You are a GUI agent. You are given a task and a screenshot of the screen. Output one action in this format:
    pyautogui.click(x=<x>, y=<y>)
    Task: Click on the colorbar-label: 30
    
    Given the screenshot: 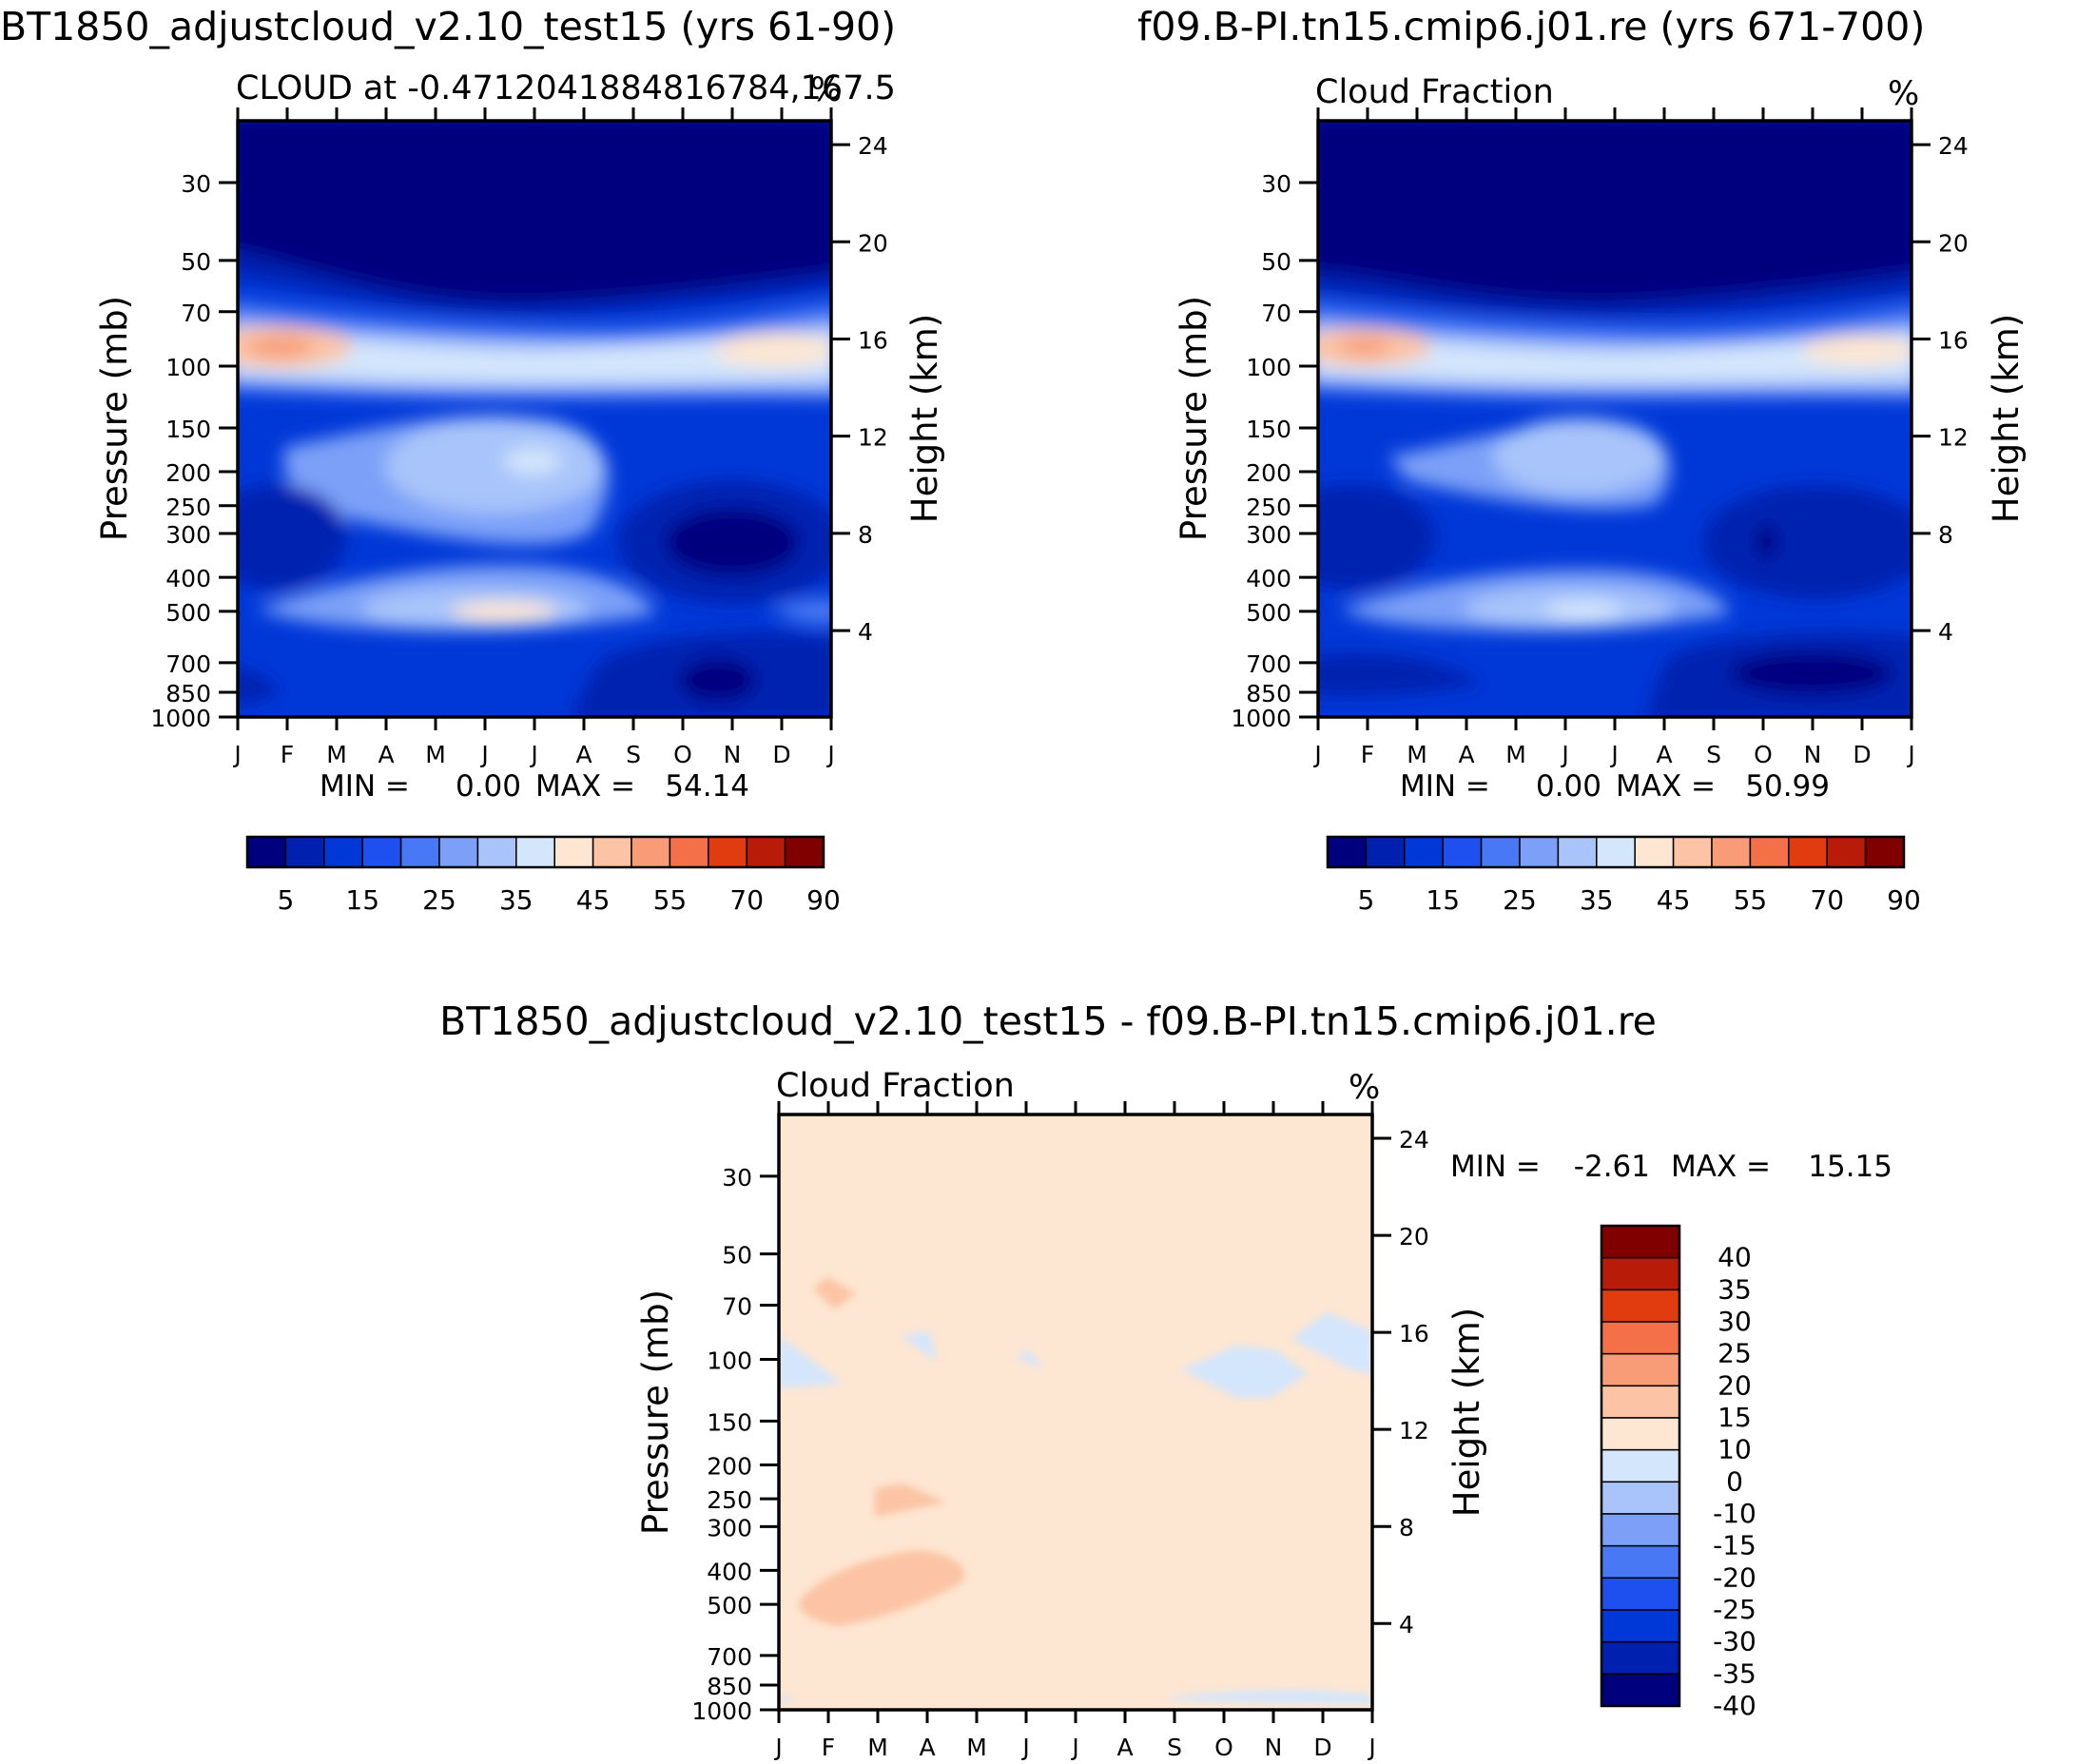 What is the action you would take?
    pyautogui.click(x=1735, y=1321)
    